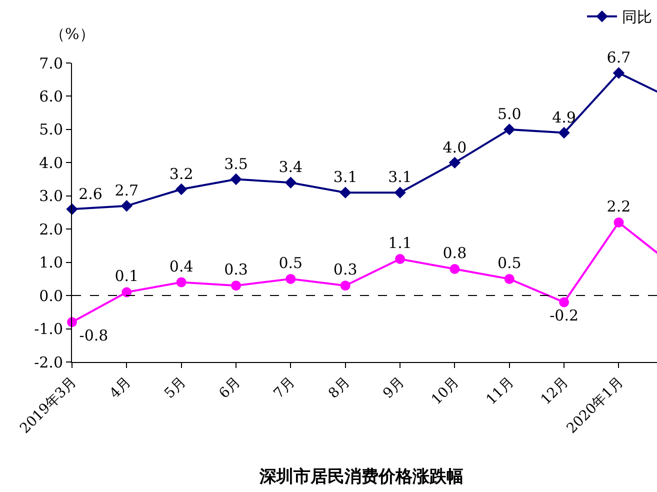 This screenshot has width=657, height=492. I want to click on y-tick-label: 0.0, so click(51, 295).